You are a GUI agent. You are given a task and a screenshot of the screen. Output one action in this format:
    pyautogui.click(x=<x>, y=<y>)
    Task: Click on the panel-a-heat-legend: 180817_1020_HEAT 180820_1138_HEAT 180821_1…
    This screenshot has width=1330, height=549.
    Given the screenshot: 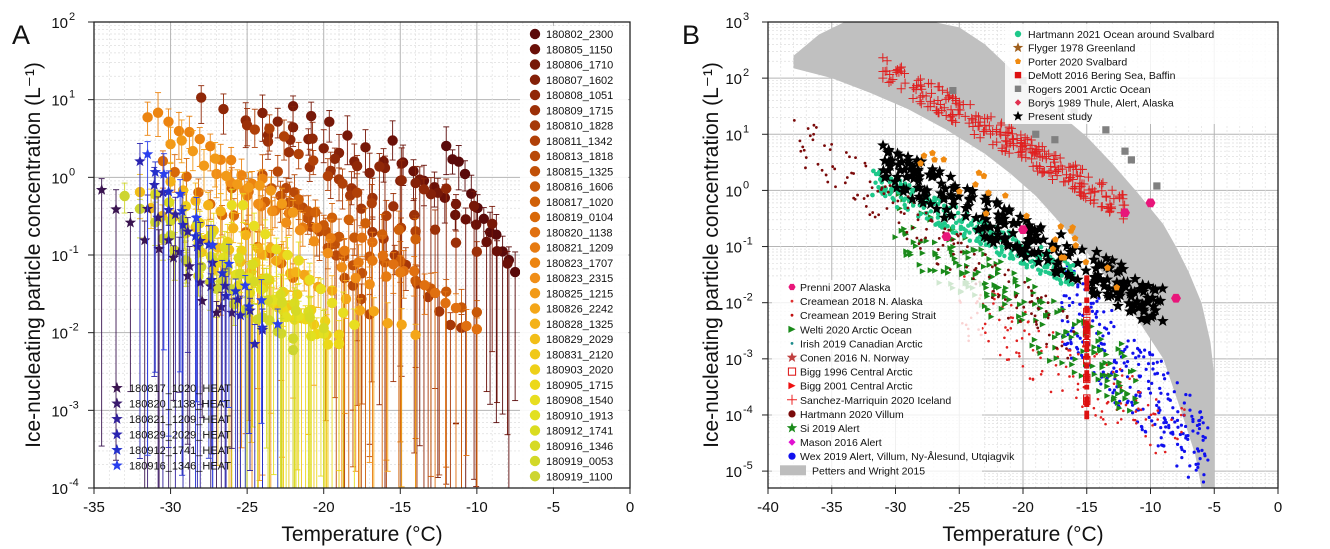 What is the action you would take?
    pyautogui.click(x=171, y=427)
    